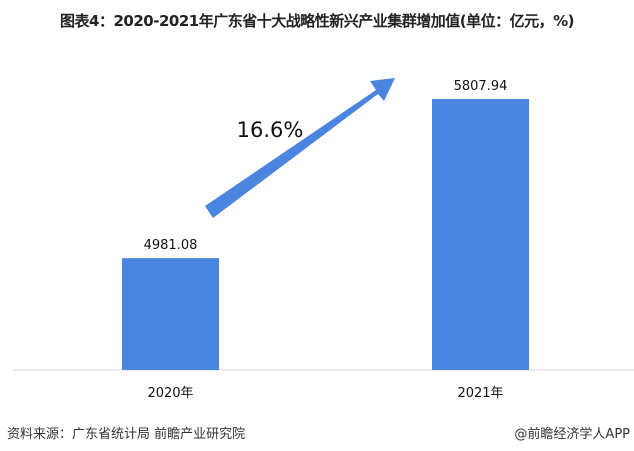  Describe the element at coordinates (317, 21) in the screenshot. I see `chart-title: 图表4：2020-2021年广东省十大战略性新兴产业集群增加值(单位：亿元，%)` at that location.